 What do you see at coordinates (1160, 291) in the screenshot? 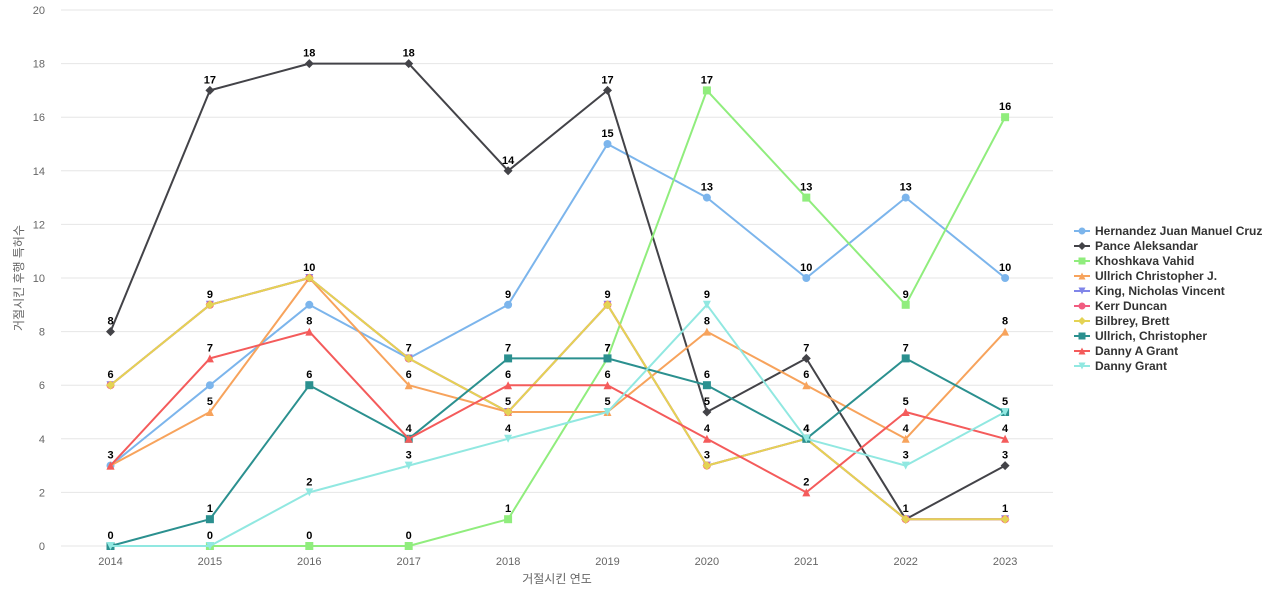
I see `legend-label: King, Nicholas Vincent` at bounding box center [1160, 291].